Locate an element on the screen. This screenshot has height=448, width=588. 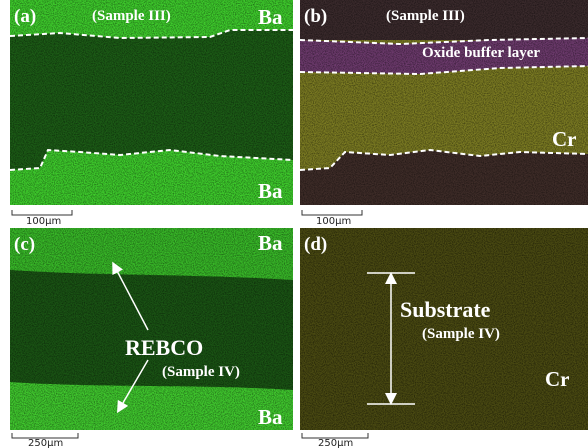
material-label: REBCO is located at coordinates (164, 347).